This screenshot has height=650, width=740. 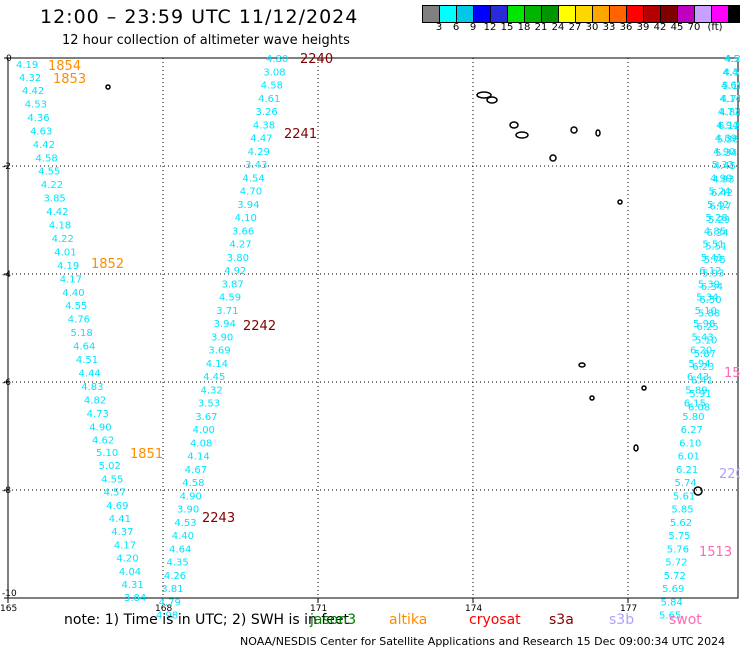 I want to click on wave-height-value: 5.74, so click(x=685, y=483).